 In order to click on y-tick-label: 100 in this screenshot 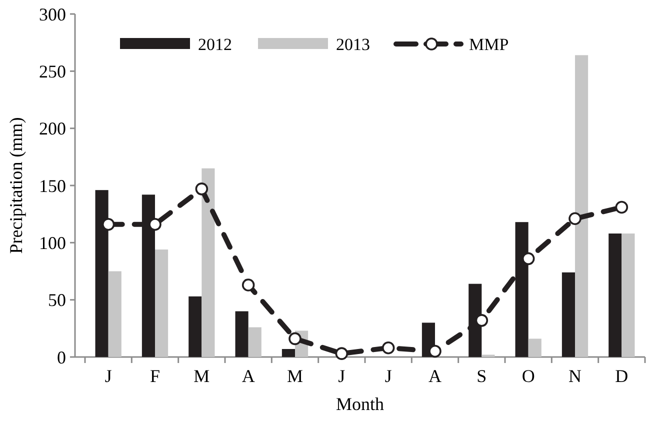, I will do `click(52, 242)`.